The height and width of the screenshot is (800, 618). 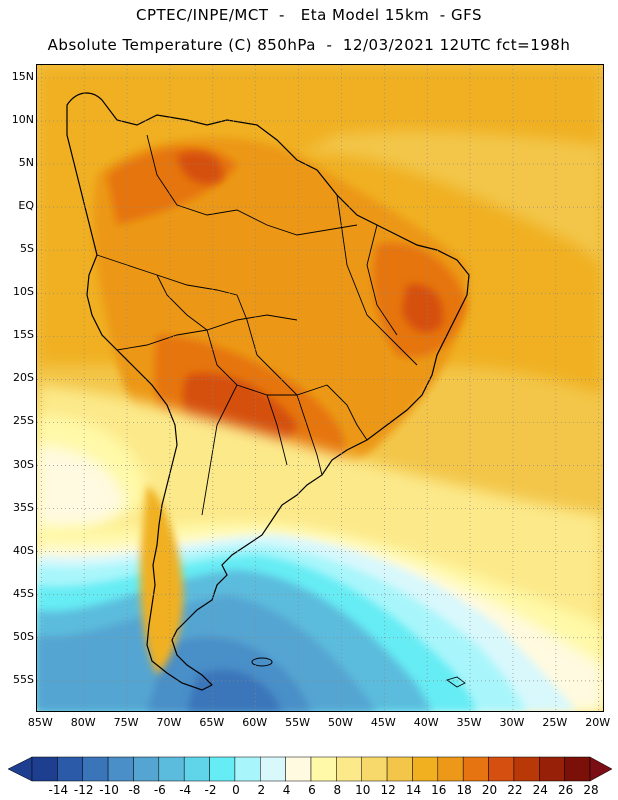 What do you see at coordinates (489, 790) in the screenshot?
I see `colorbar-label: 20` at bounding box center [489, 790].